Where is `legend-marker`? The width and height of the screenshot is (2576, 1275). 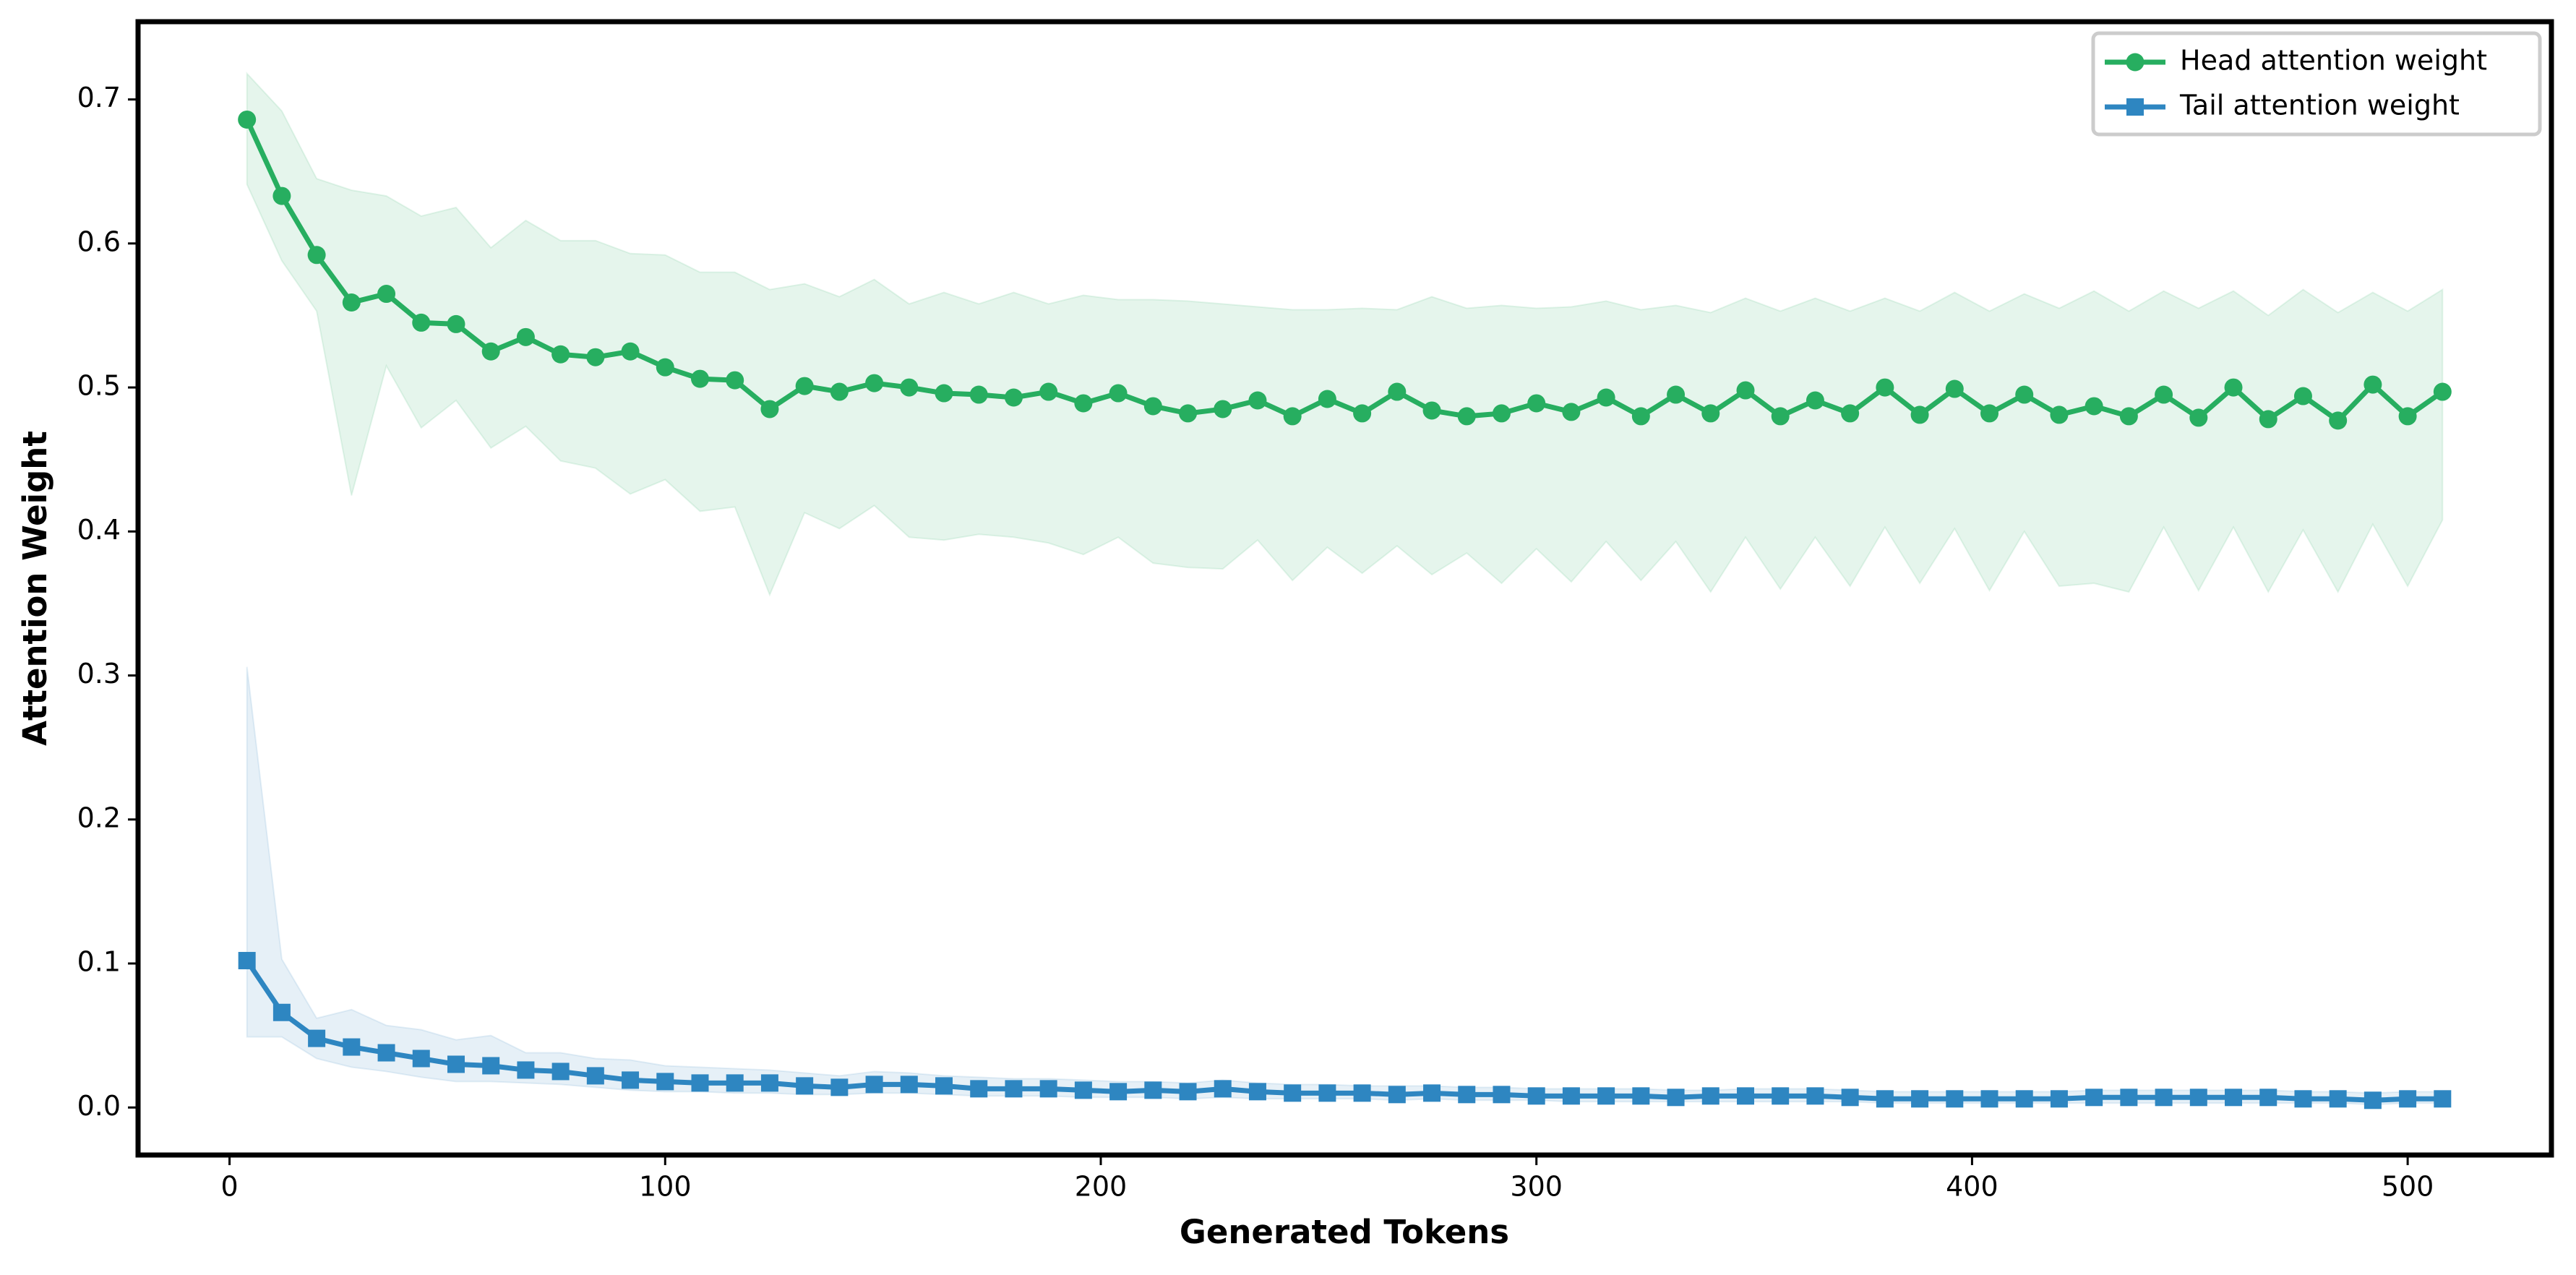 legend-marker is located at coordinates (2135, 107).